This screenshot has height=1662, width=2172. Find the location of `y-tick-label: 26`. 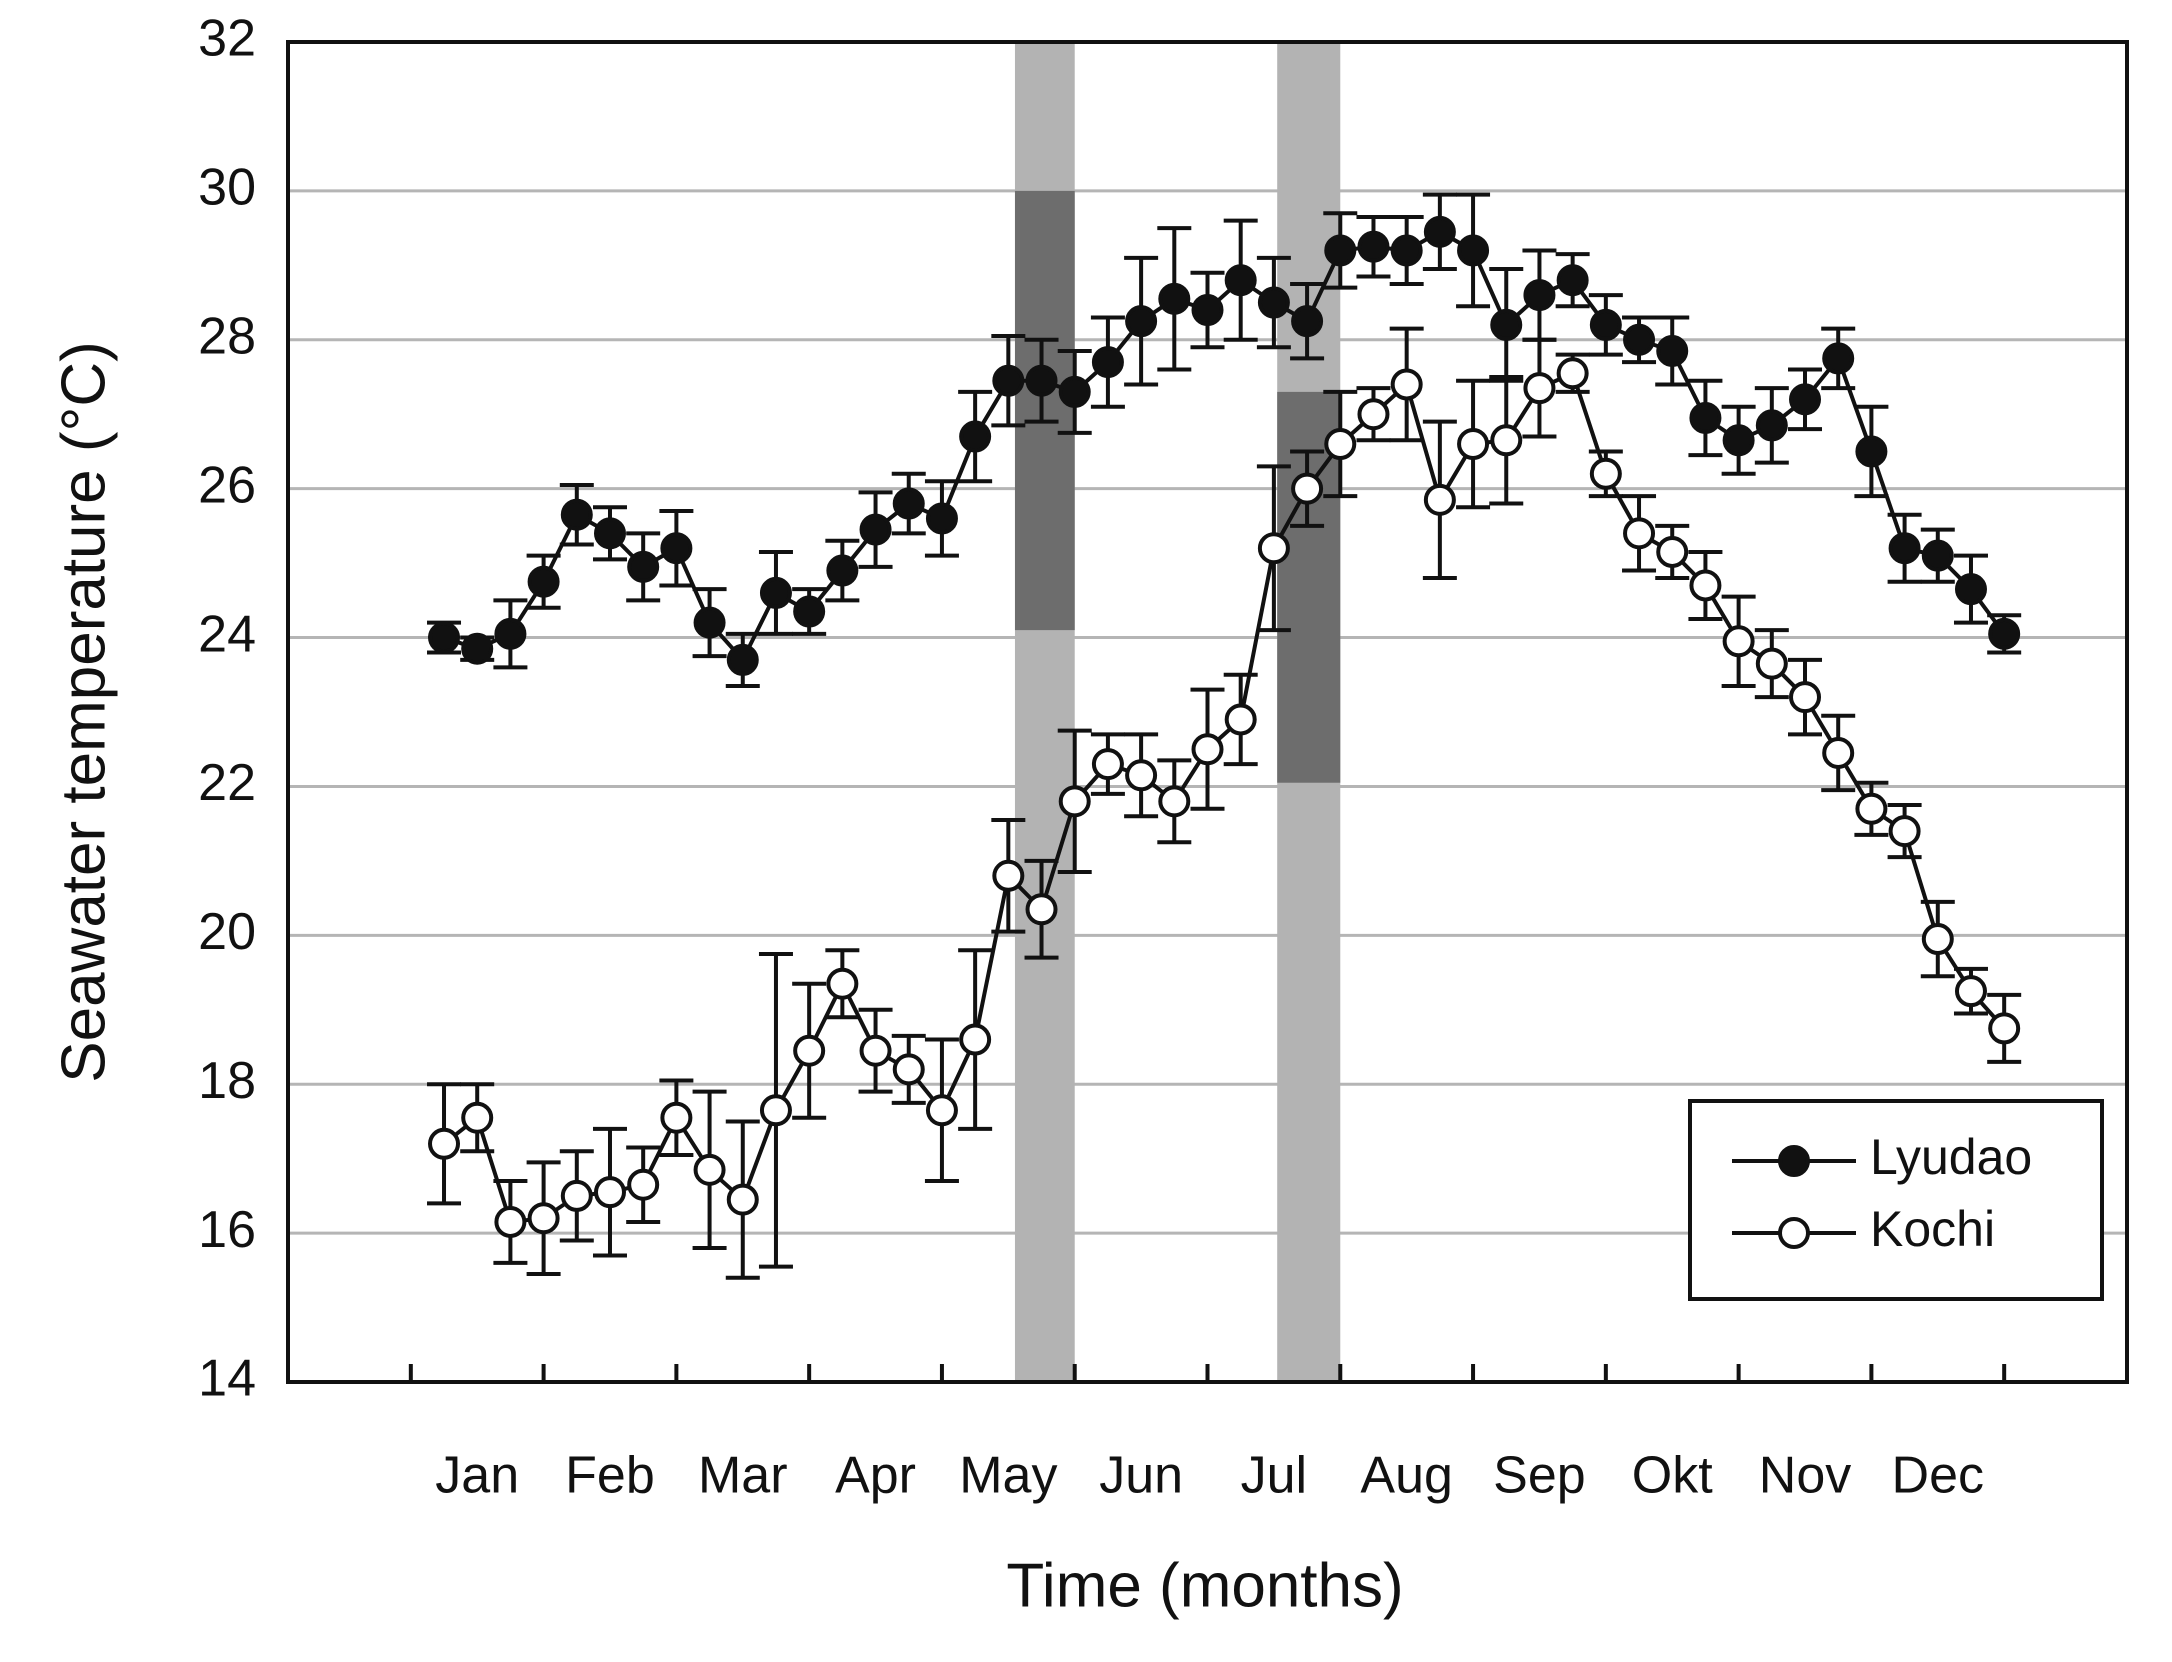

y-tick-label: 26 is located at coordinates (227, 485).